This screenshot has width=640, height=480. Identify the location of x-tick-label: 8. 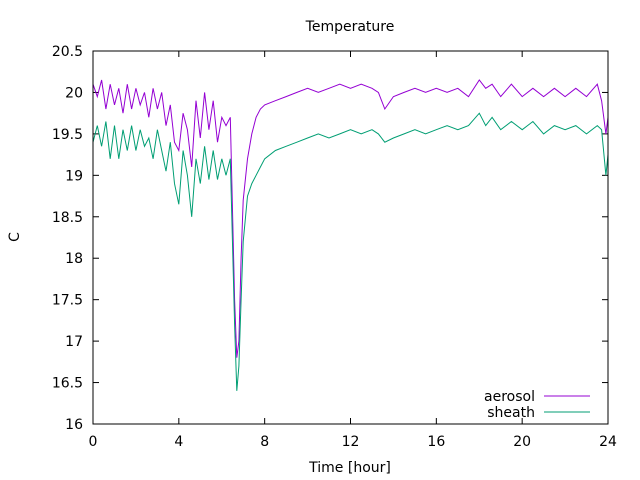
(264, 442).